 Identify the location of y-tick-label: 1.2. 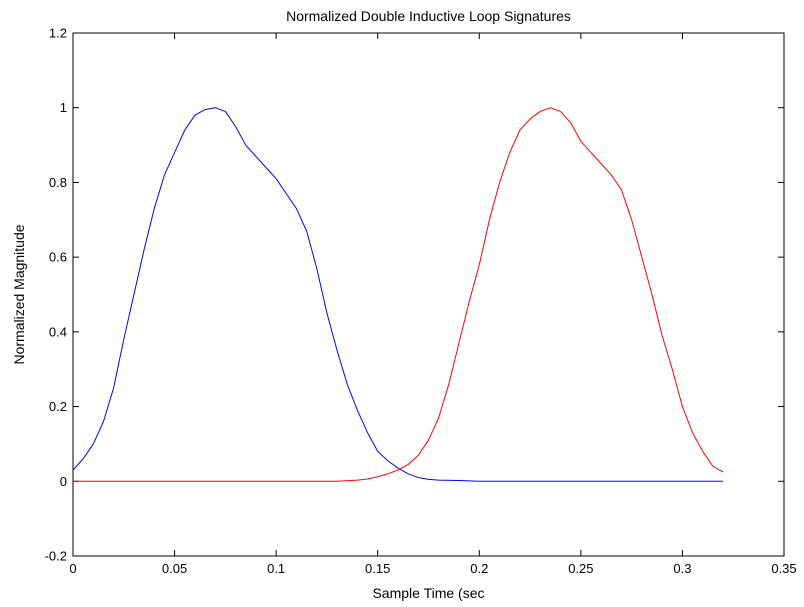
(58, 33).